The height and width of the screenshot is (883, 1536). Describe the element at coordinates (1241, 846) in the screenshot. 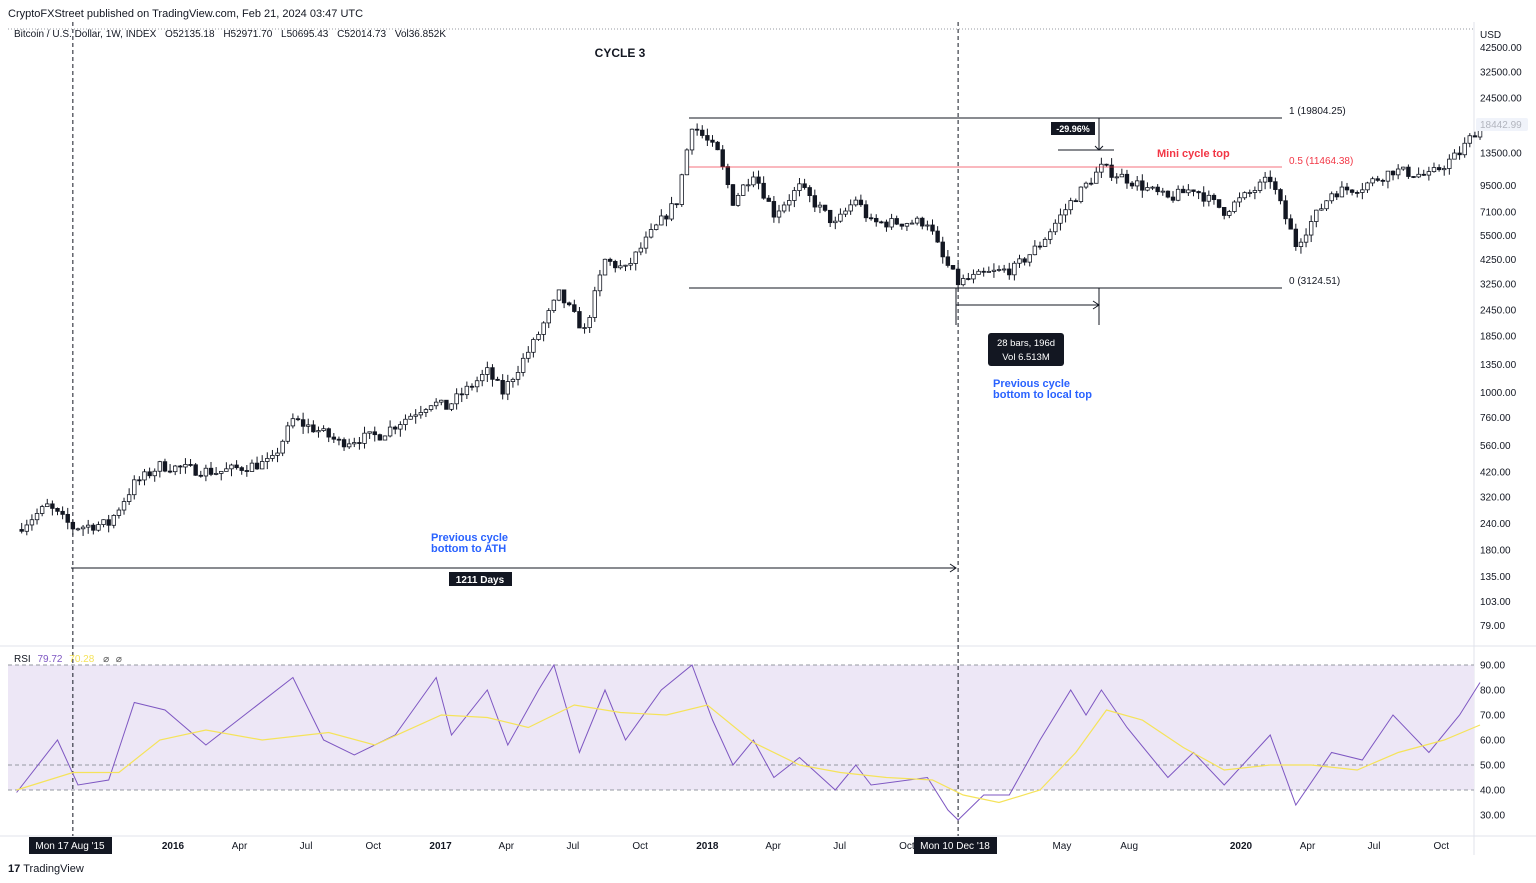

I see `time-axis-tick: 2020` at that location.